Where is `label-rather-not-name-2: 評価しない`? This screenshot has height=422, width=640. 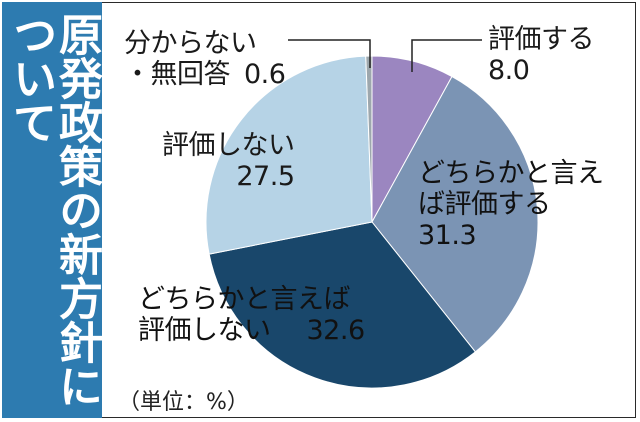 label-rather-not-name-2: 評価しない is located at coordinates (204, 330).